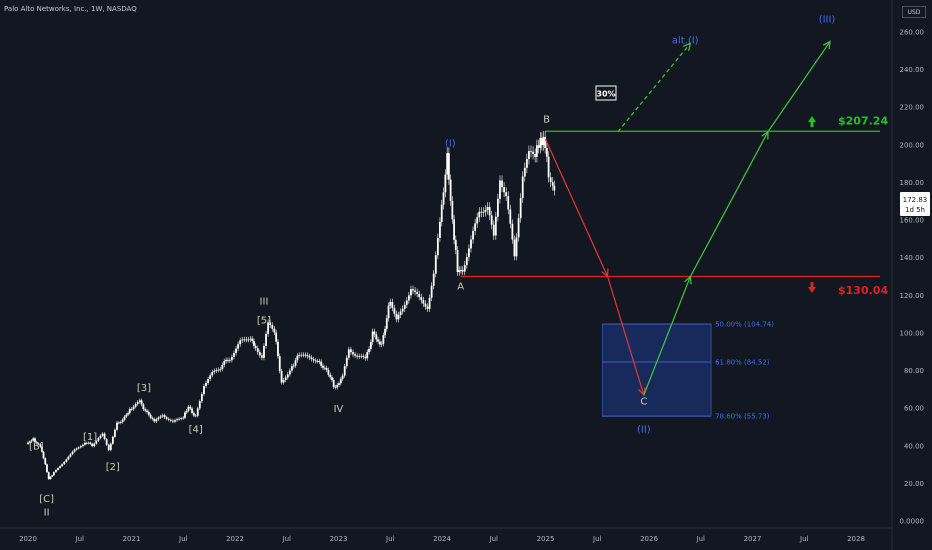 The height and width of the screenshot is (550, 932). What do you see at coordinates (912, 33) in the screenshot?
I see `y-tick-label: 260.00` at bounding box center [912, 33].